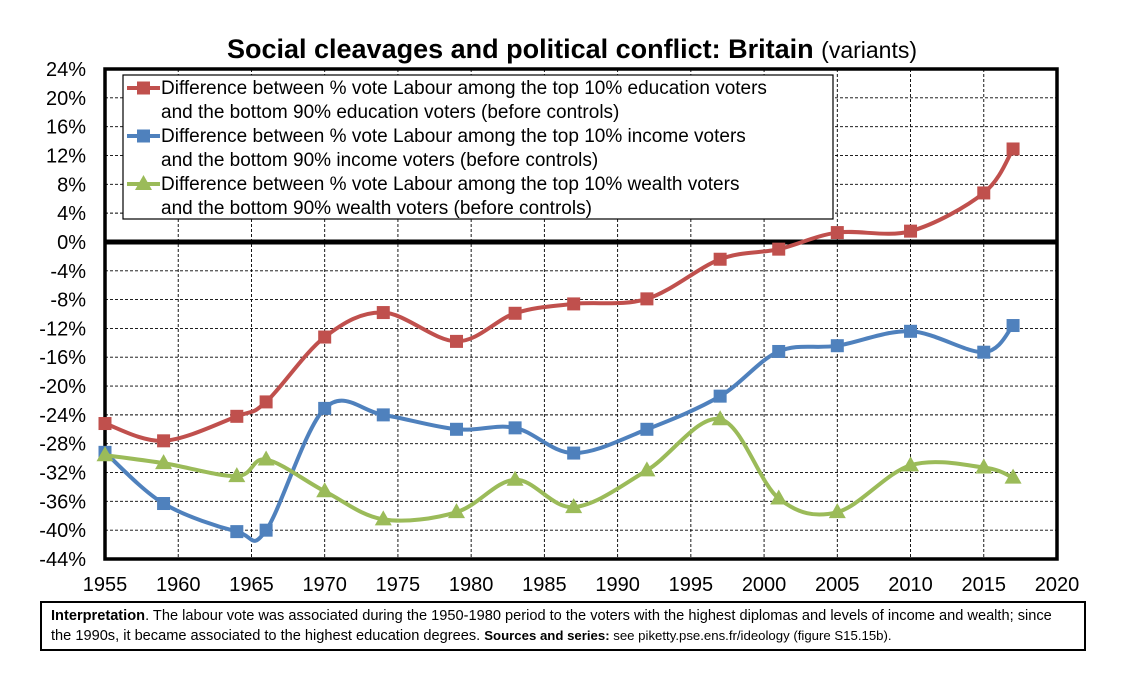 This screenshot has width=1144, height=687. Describe the element at coordinates (68, 272) in the screenshot. I see `y-tick-label: -4%` at that location.